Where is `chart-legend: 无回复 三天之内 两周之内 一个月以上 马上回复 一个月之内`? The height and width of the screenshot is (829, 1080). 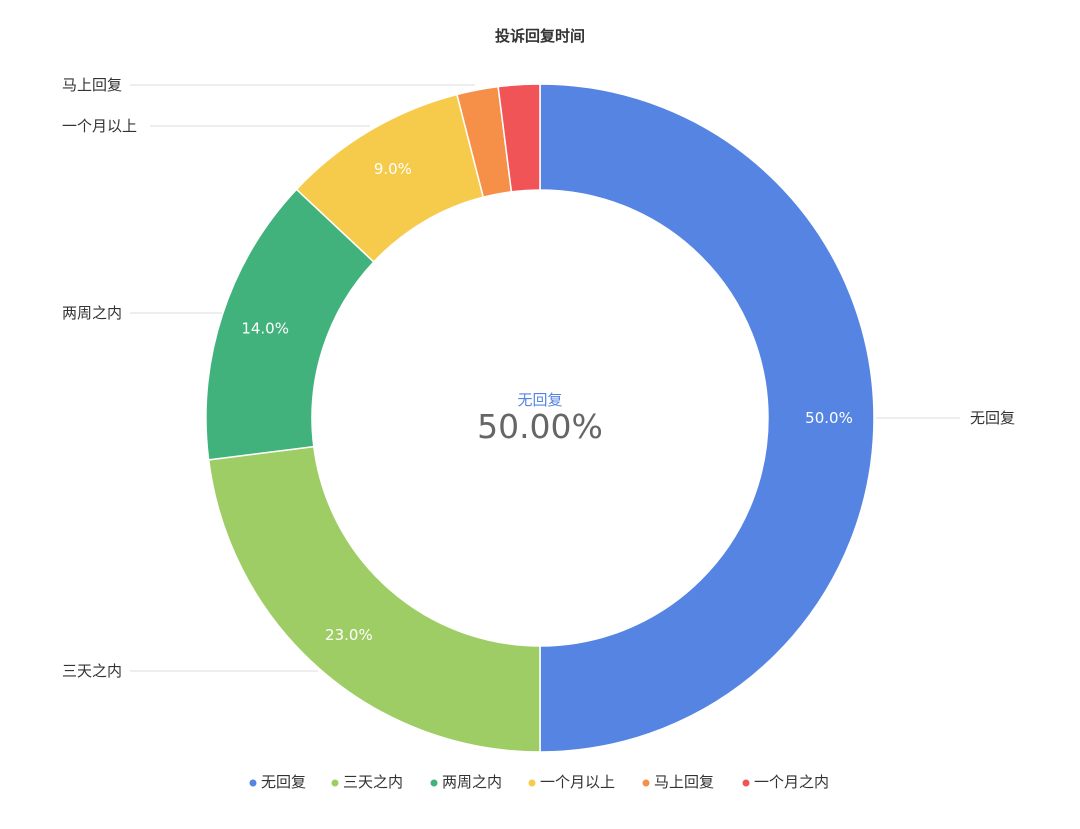 chart-legend: 无回复 三天之内 两周之内 一个月以上 马上回复 一个月之内 is located at coordinates (539, 782).